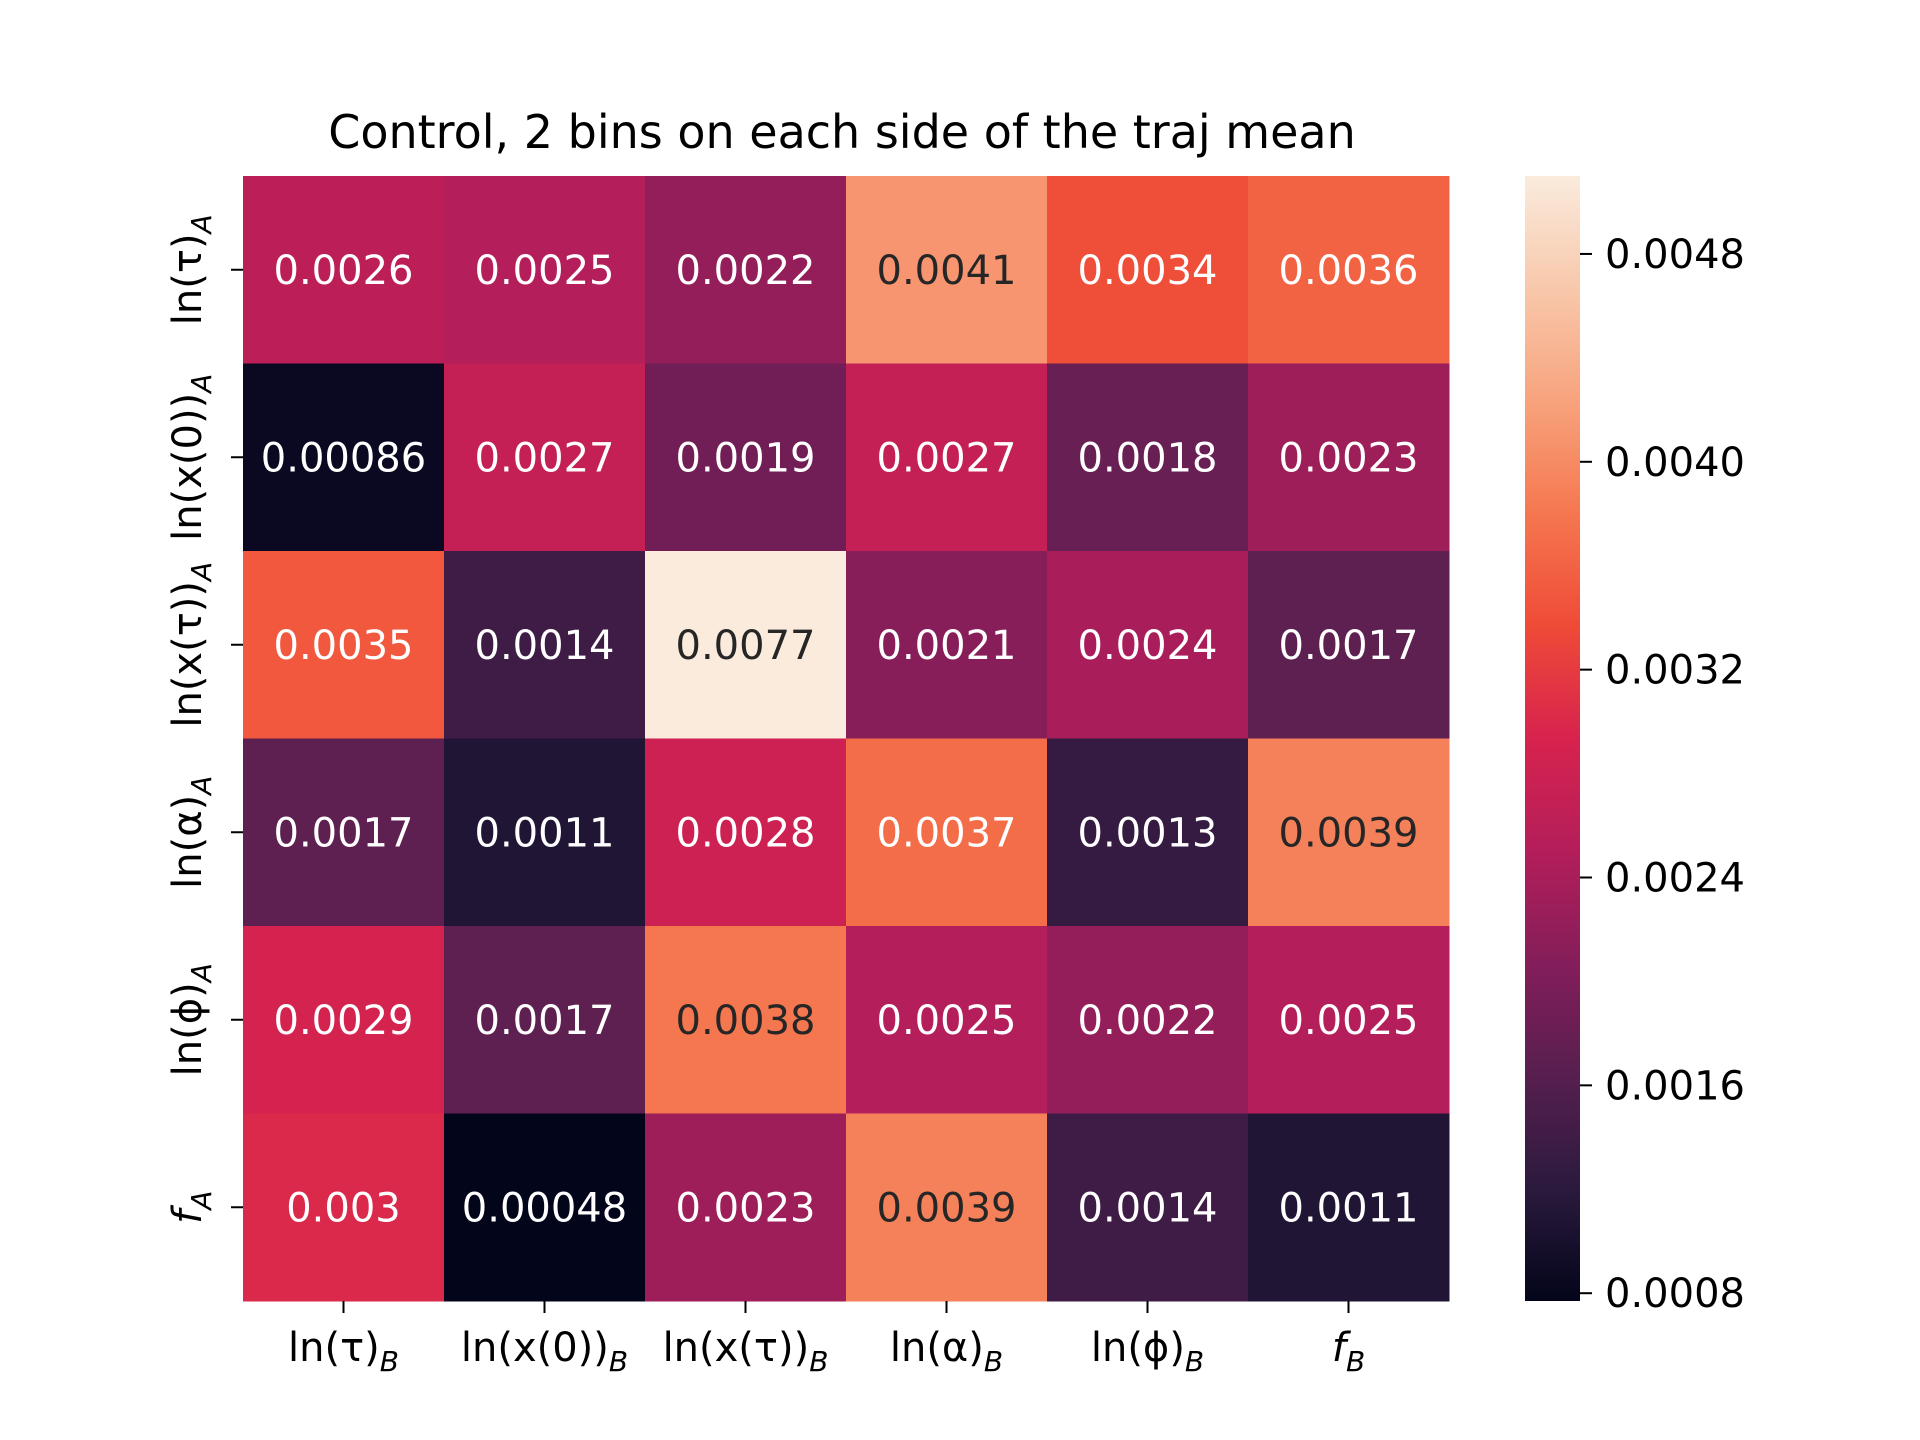  What do you see at coordinates (343, 1351) in the screenshot?
I see `x-tick-label: ln(τ)B` at bounding box center [343, 1351].